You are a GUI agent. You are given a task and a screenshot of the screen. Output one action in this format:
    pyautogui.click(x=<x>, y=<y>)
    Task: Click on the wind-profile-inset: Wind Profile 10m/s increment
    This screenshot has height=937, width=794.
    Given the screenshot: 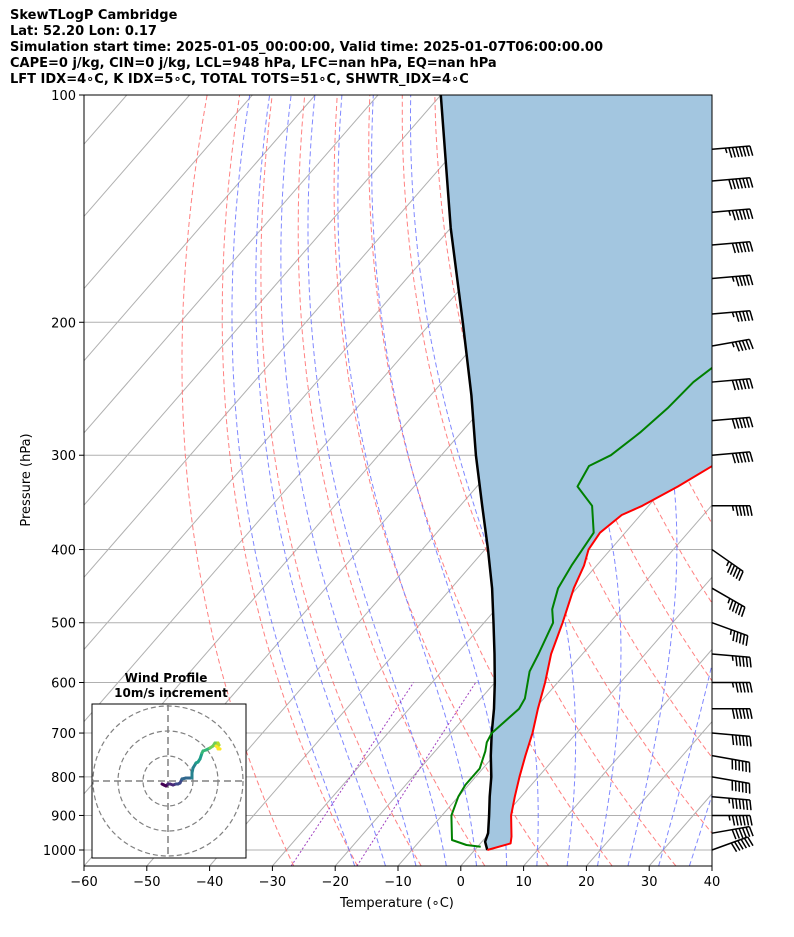 What is the action you would take?
    pyautogui.click(x=169, y=765)
    